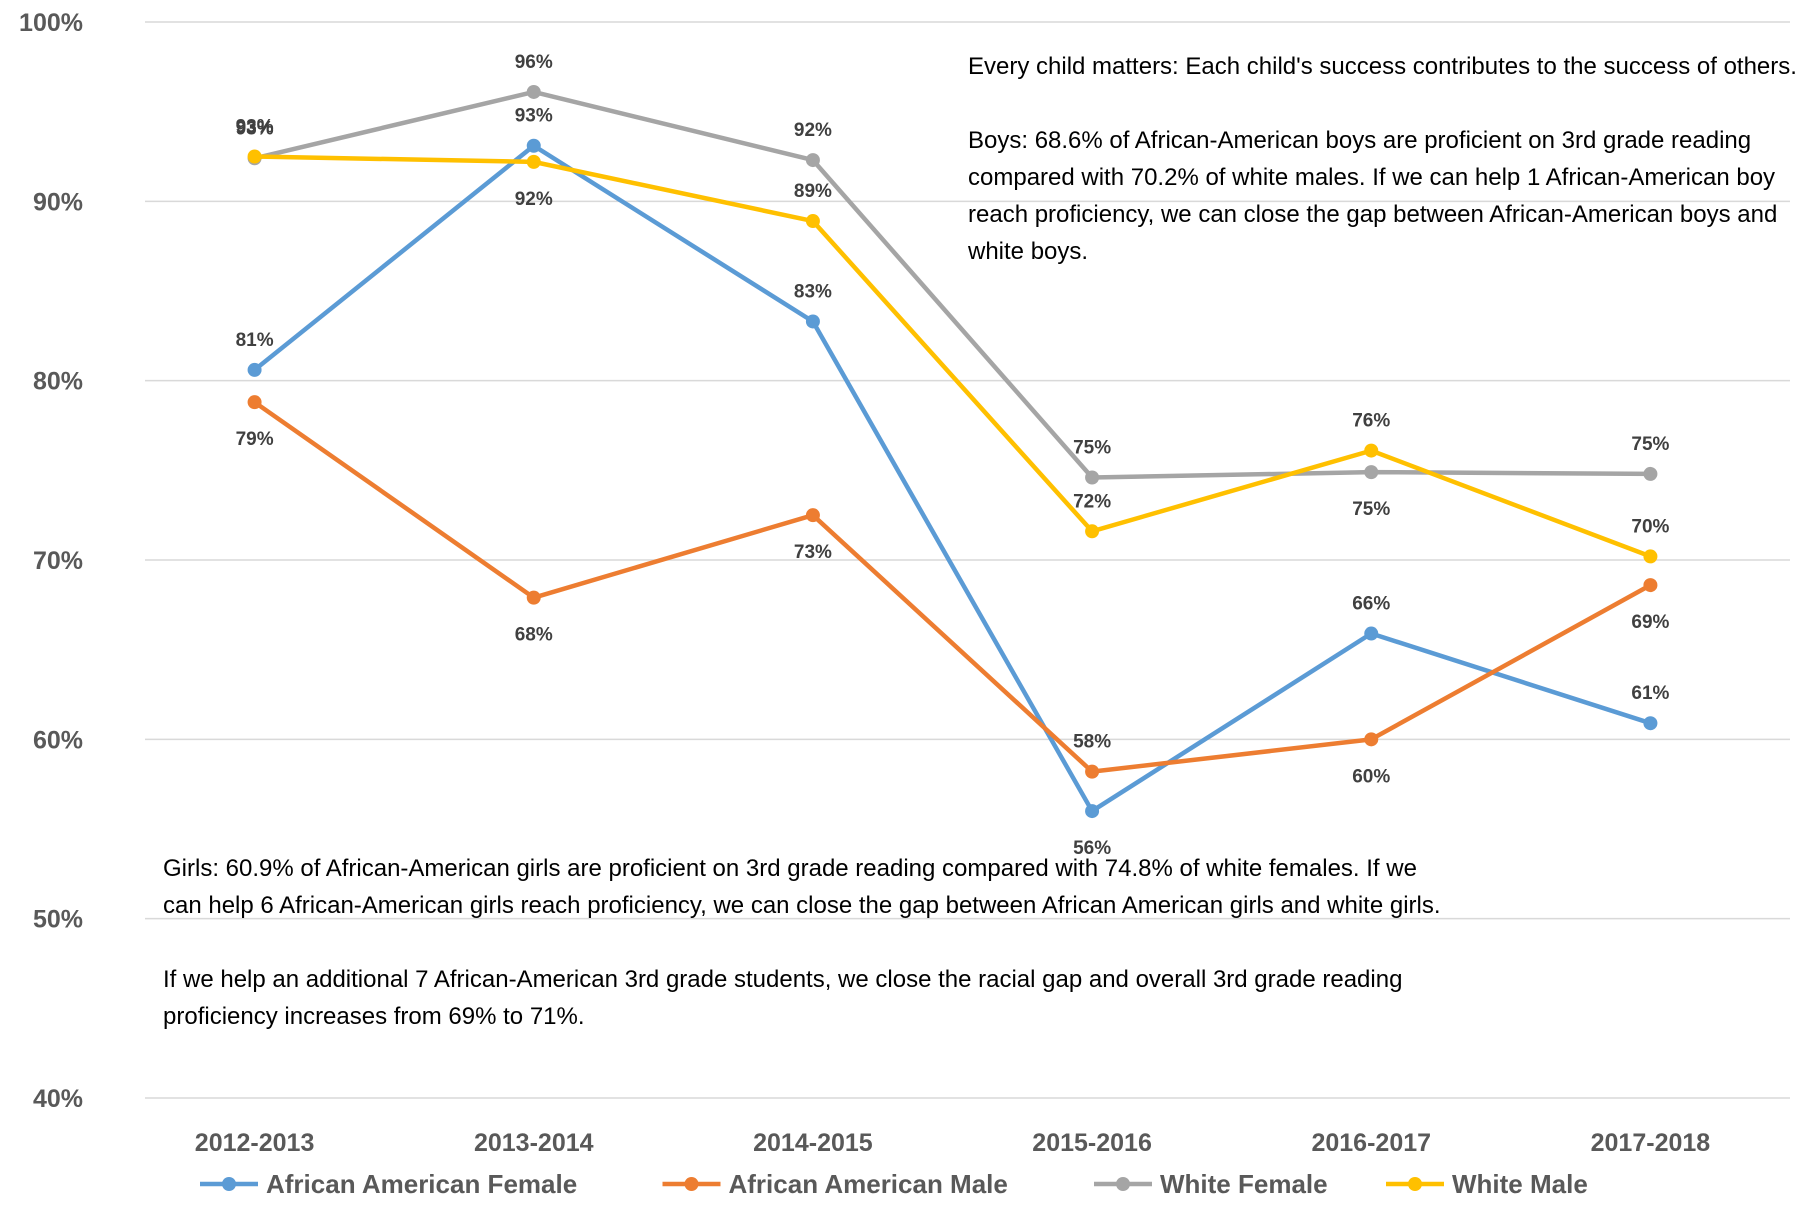 This screenshot has height=1209, width=1807. What do you see at coordinates (1371, 421) in the screenshot?
I see `data-label: 76%` at bounding box center [1371, 421].